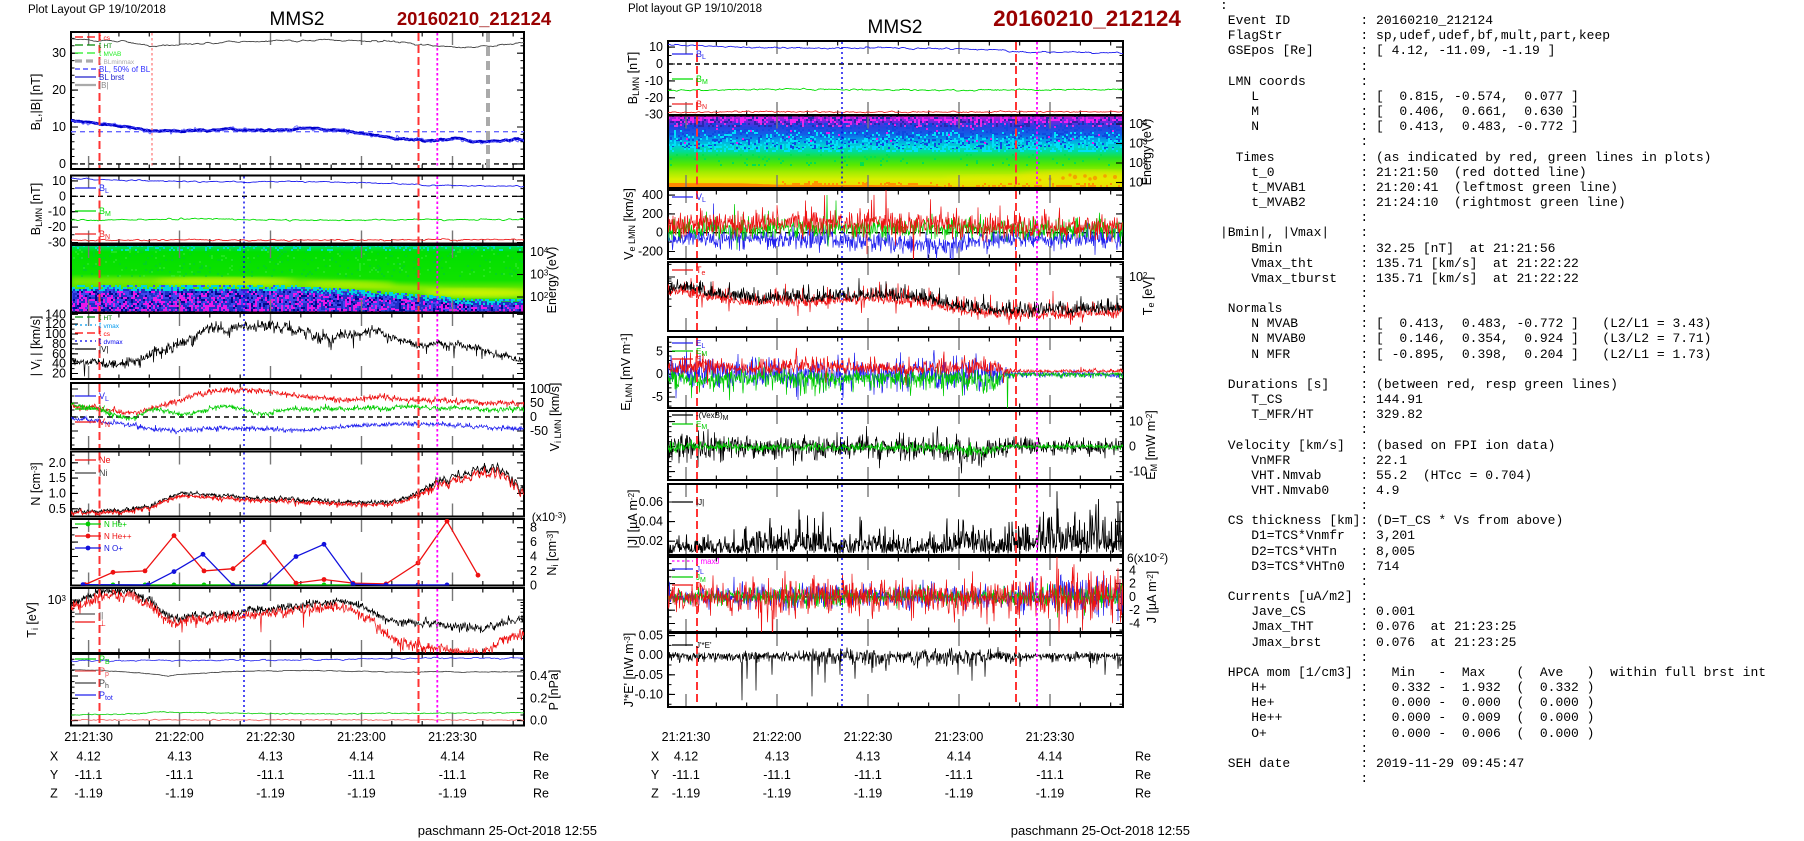  What do you see at coordinates (533, 528) in the screenshot?
I see `svg-text: 8` at bounding box center [533, 528].